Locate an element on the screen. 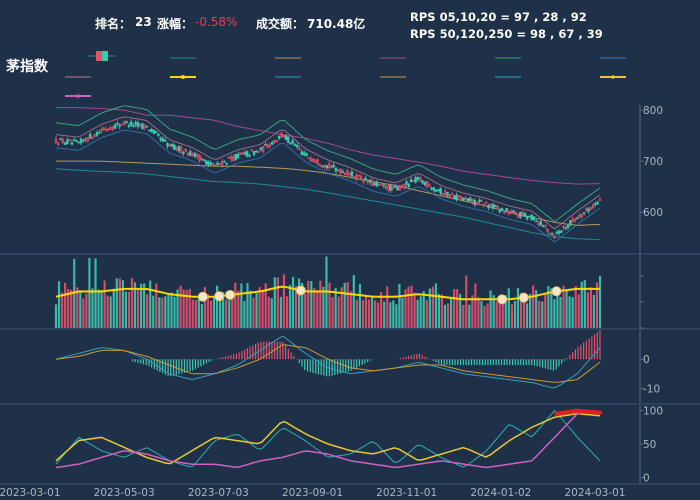 The image size is (700, 500). rank-label: 排名： is located at coordinates (113, 24).